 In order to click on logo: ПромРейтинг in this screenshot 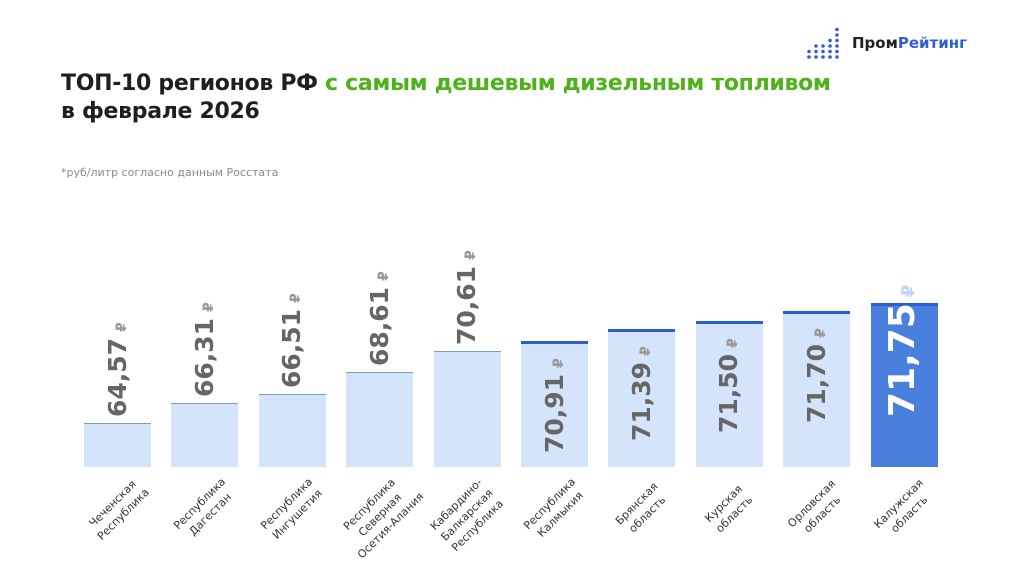, I will do `click(886, 43)`.